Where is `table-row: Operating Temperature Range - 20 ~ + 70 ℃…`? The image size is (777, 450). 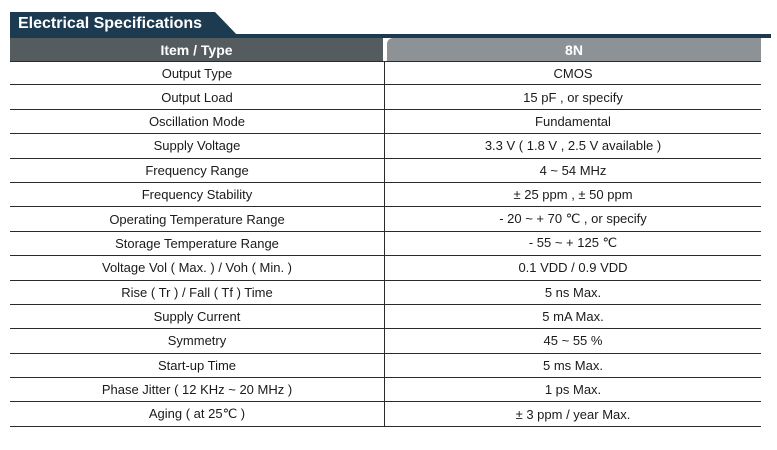 table-row: Operating Temperature Range - 20 ~ + 70 ℃… is located at coordinates (385, 219).